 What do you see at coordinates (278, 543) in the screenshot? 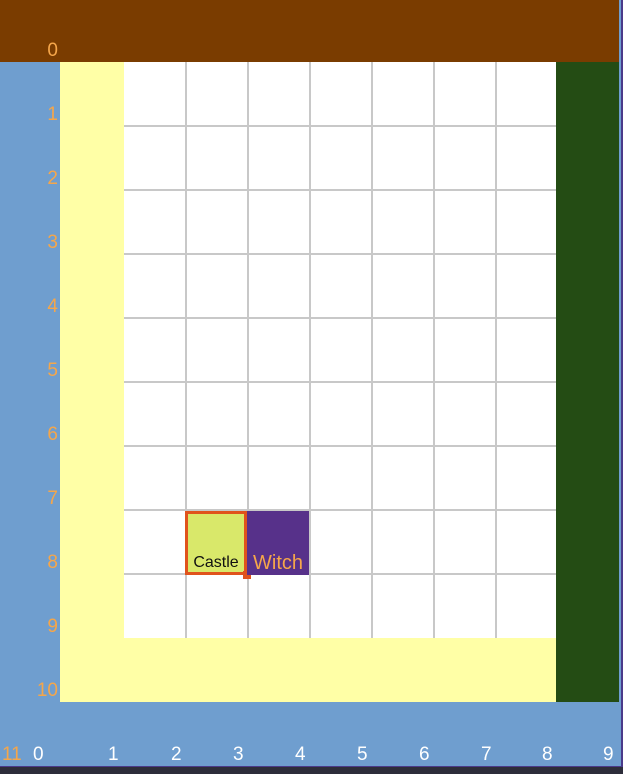
I see `witch-tile: Witch` at bounding box center [278, 543].